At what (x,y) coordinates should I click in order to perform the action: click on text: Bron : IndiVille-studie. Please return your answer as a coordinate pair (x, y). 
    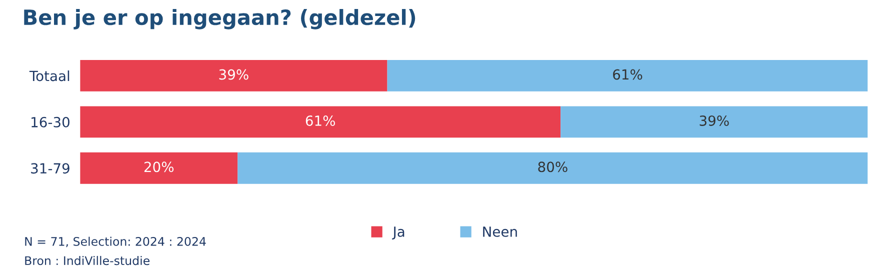
    Looking at the image, I should click on (87, 261).